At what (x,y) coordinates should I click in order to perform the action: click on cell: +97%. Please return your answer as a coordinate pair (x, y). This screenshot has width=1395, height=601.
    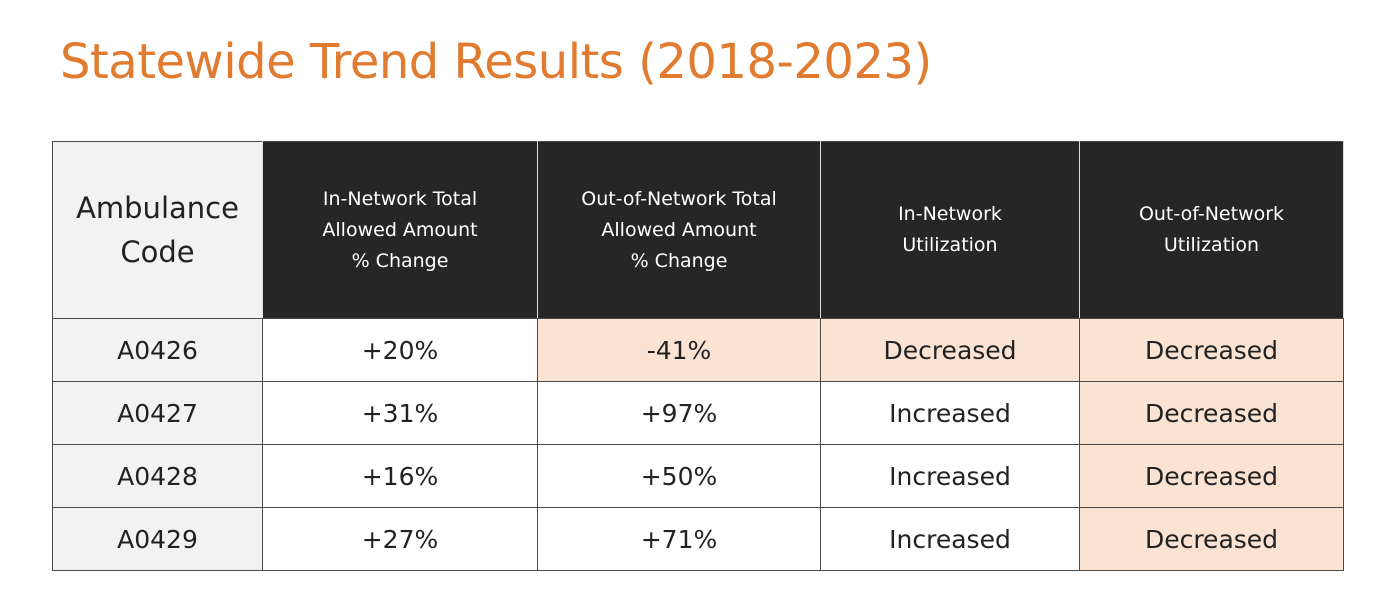
    Looking at the image, I should click on (679, 413).